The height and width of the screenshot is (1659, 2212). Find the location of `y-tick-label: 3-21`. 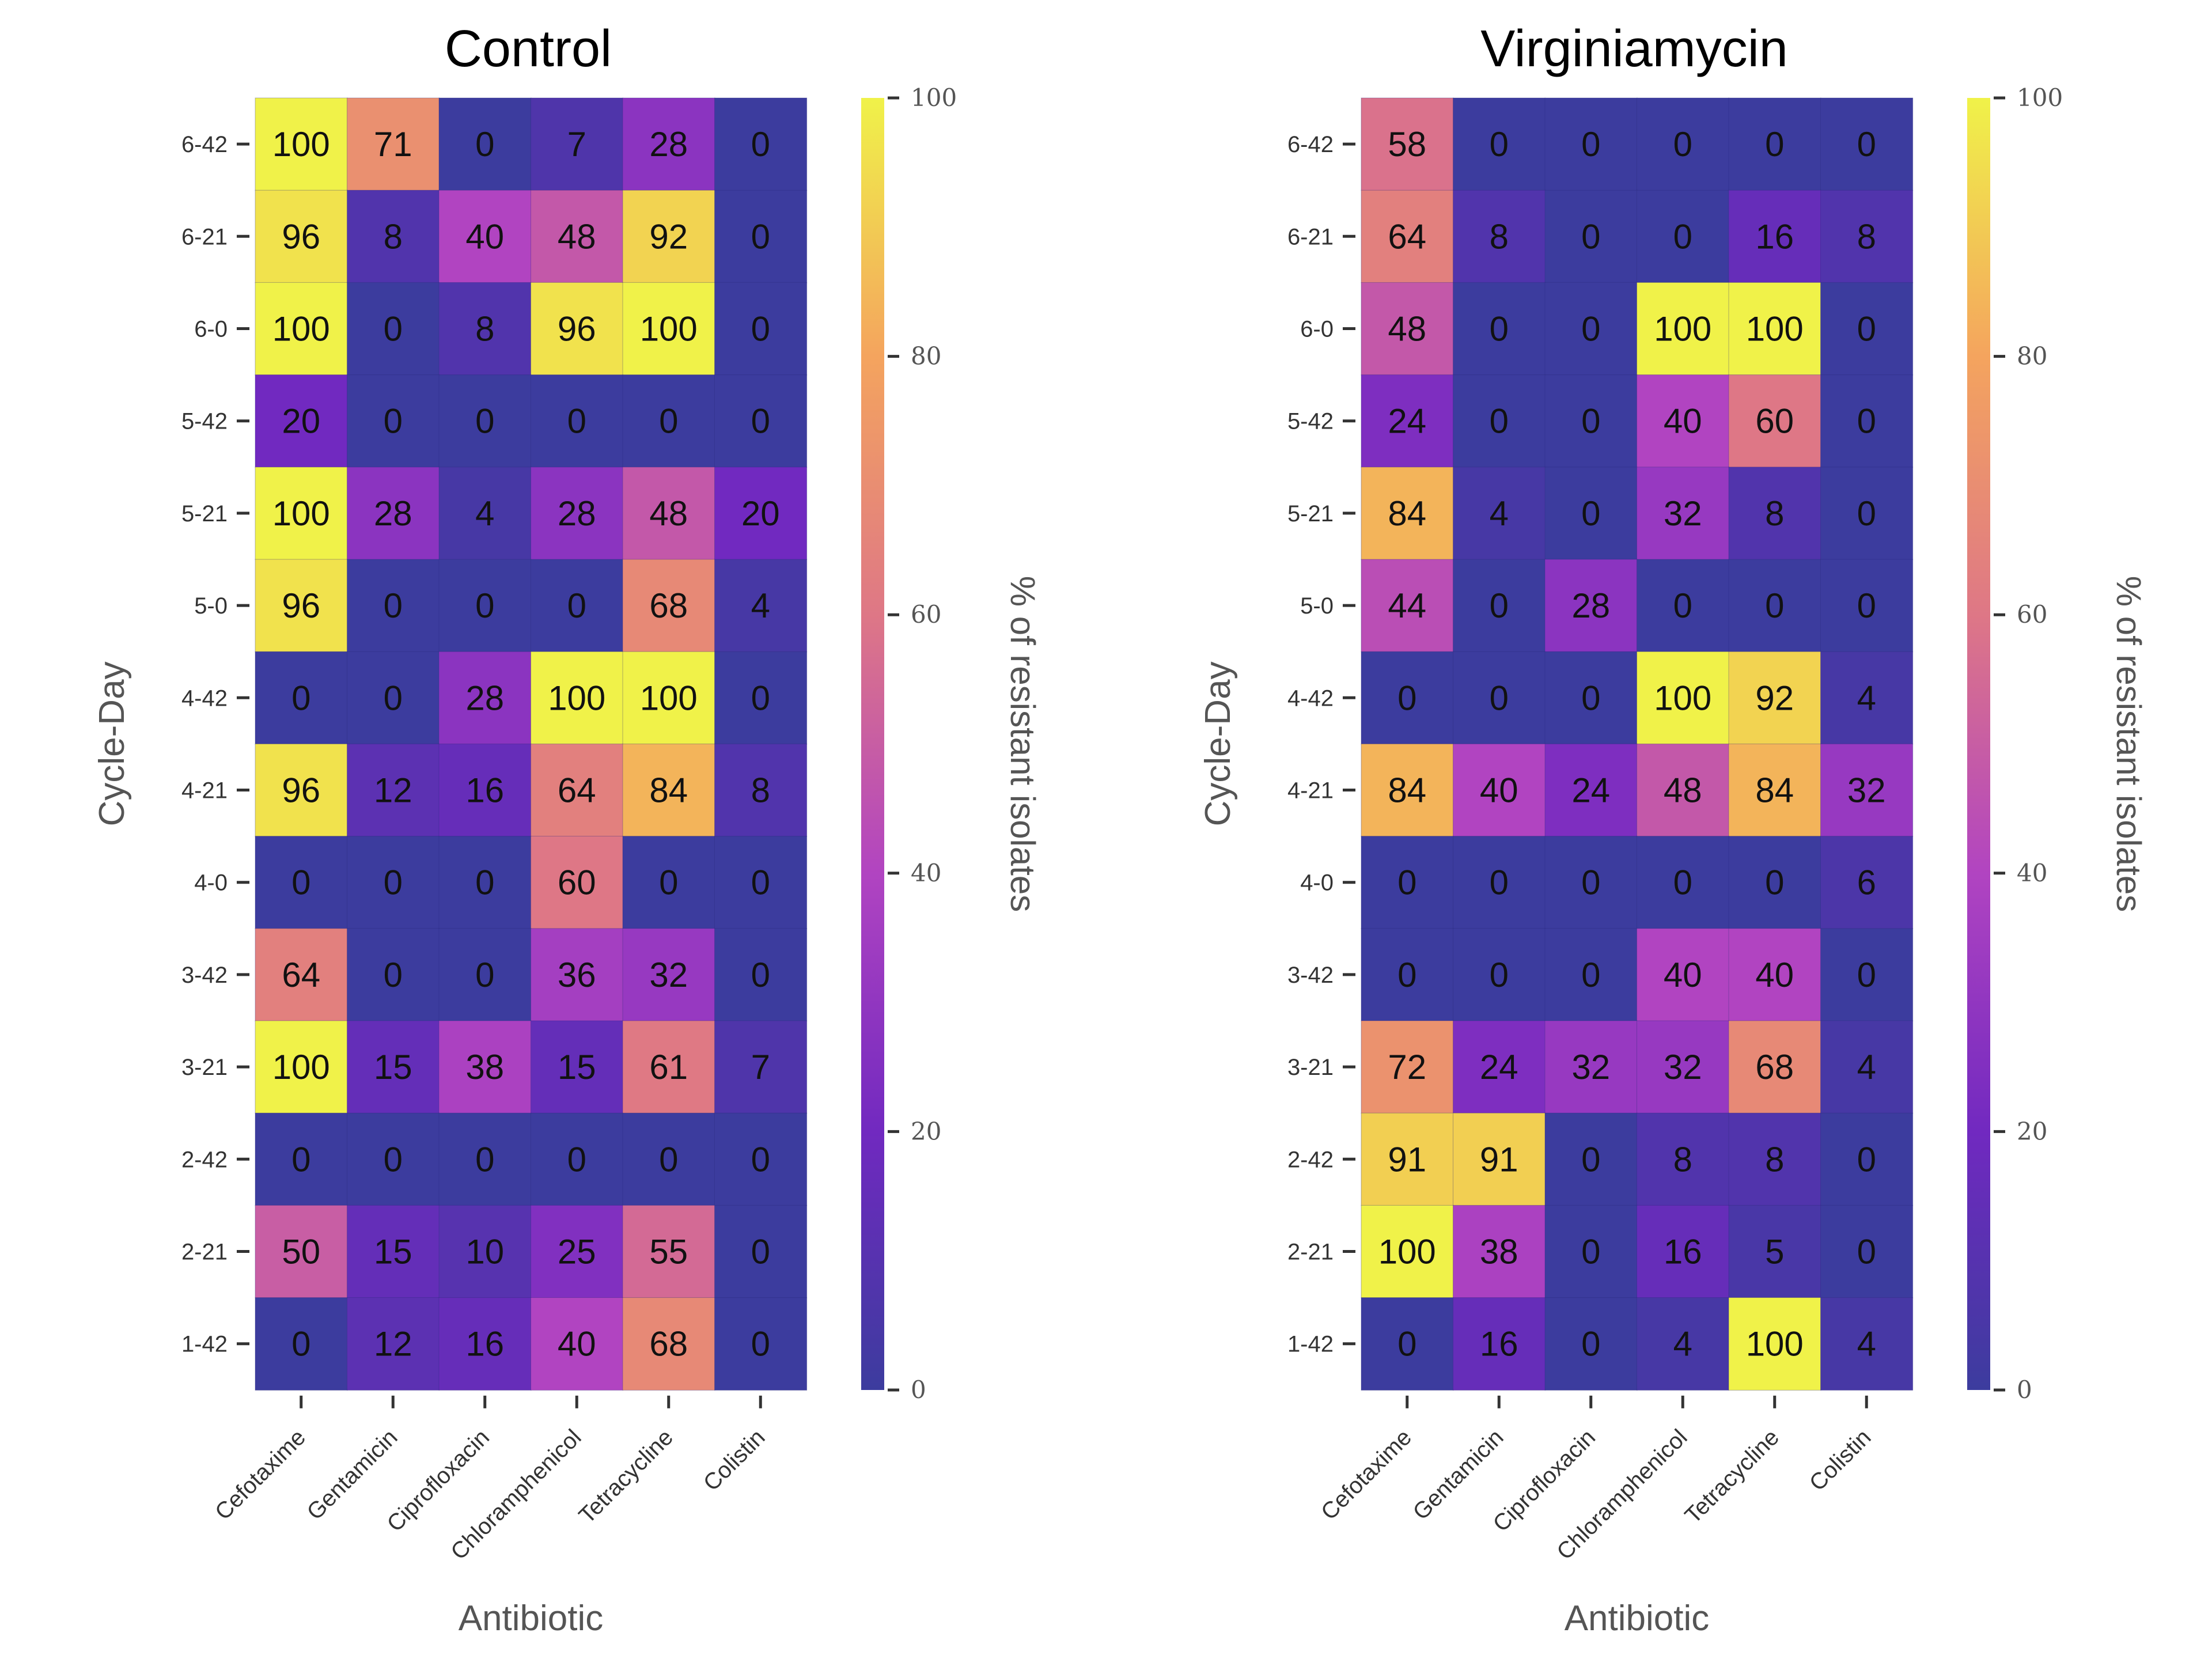

y-tick-label: 3-21 is located at coordinates (204, 1067).